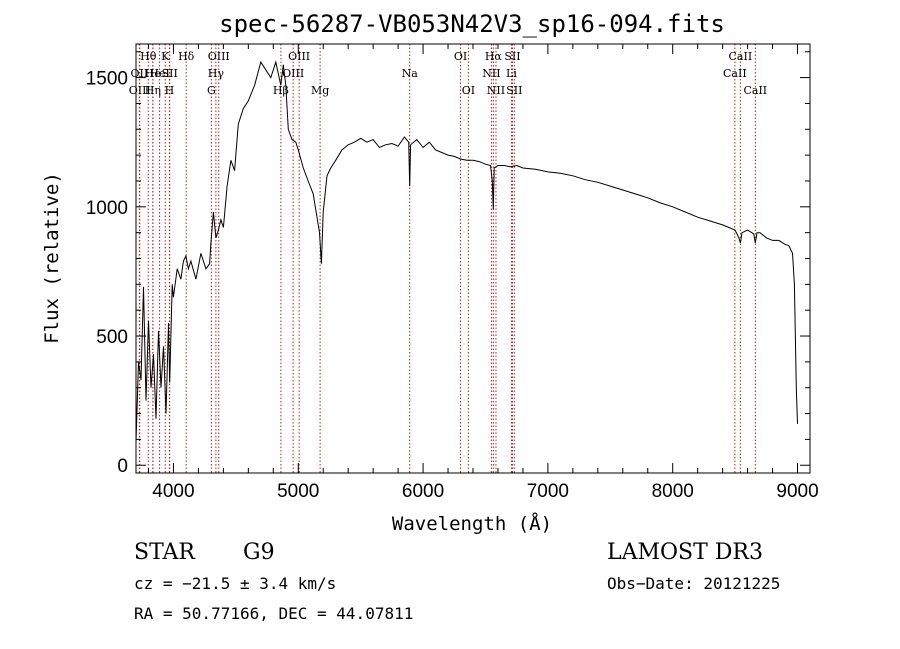  What do you see at coordinates (423, 491) in the screenshot?
I see `x-tick-label-2: 6000` at bounding box center [423, 491].